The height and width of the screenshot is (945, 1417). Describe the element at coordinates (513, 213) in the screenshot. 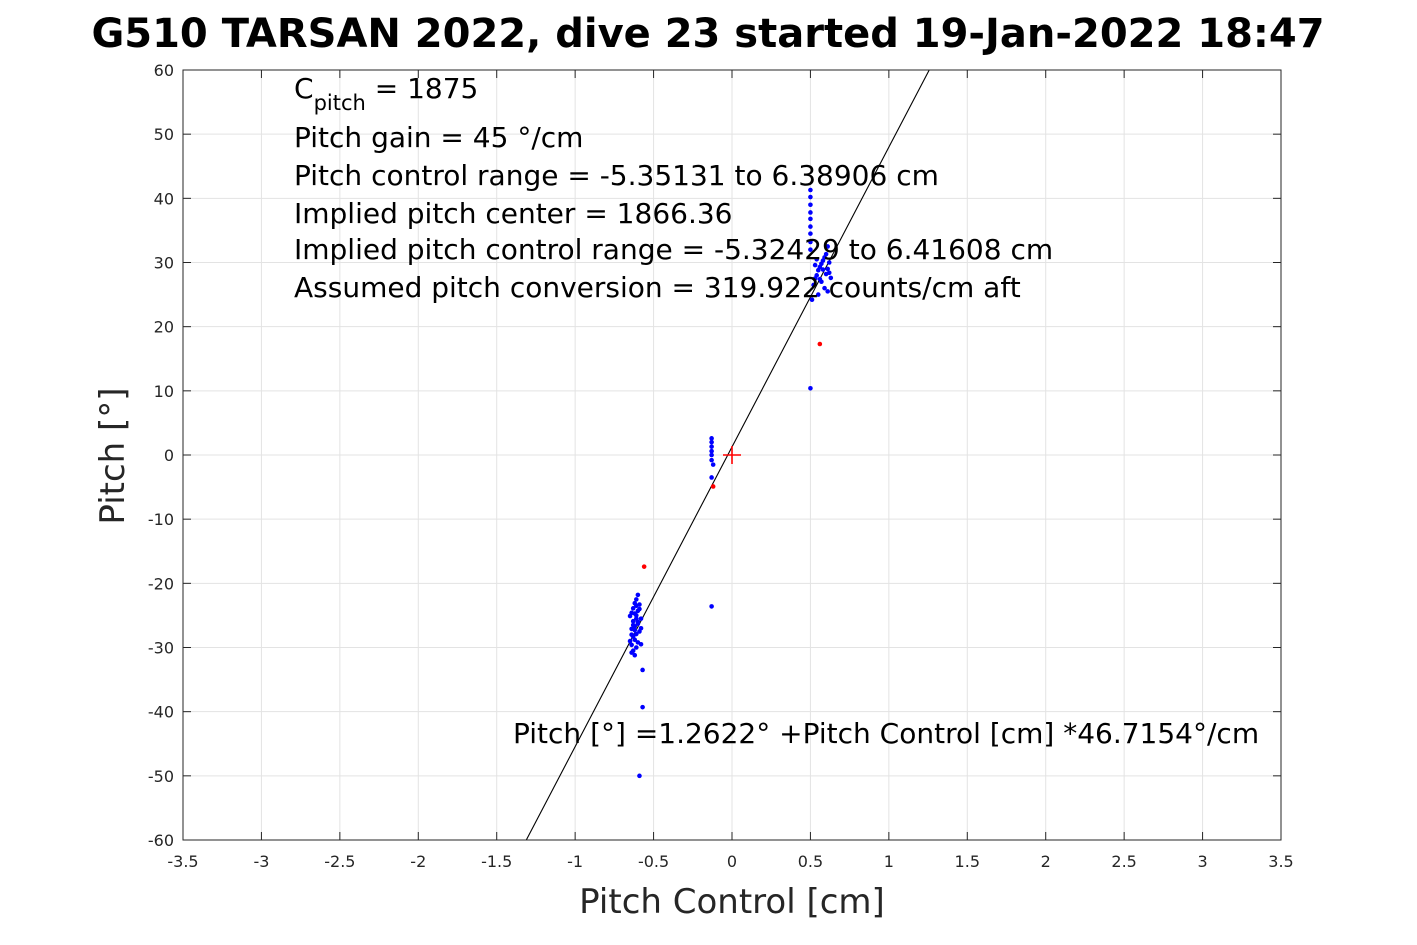

I see `pitch-center-line: Implied pitch center = 1866.36` at that location.